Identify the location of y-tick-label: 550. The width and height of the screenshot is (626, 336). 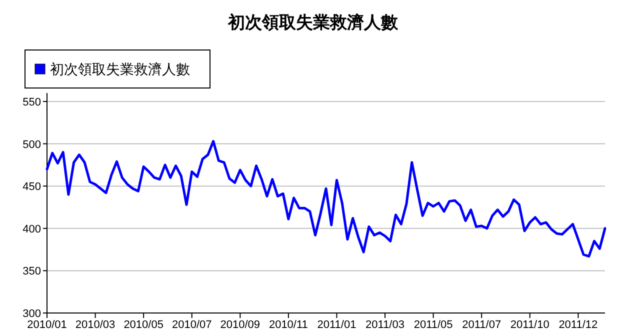
(31, 102).